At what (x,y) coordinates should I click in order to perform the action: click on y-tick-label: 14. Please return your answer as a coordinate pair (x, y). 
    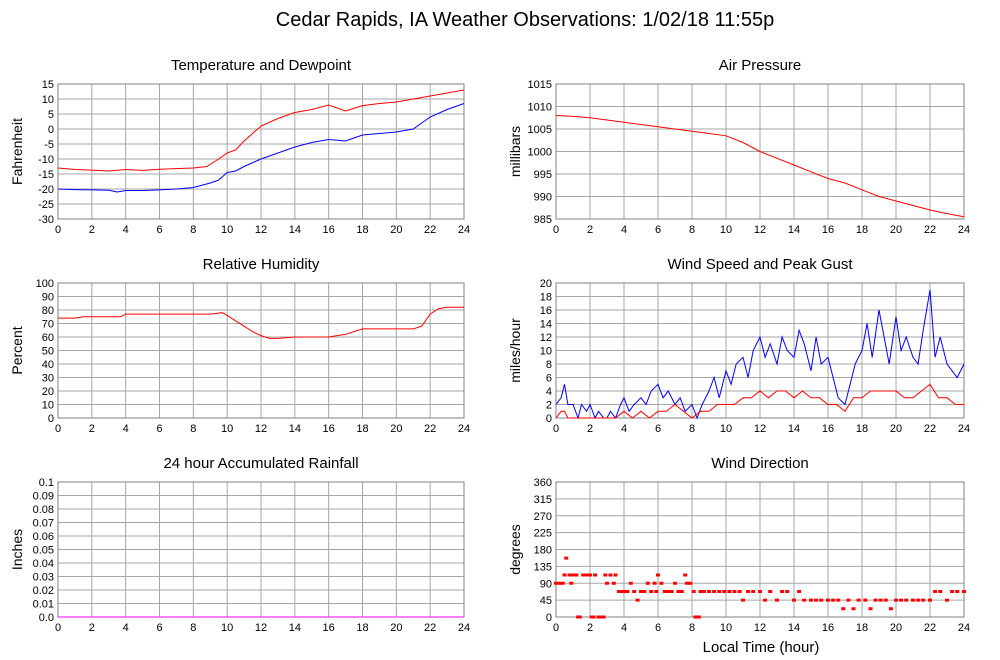
    Looking at the image, I should click on (546, 325).